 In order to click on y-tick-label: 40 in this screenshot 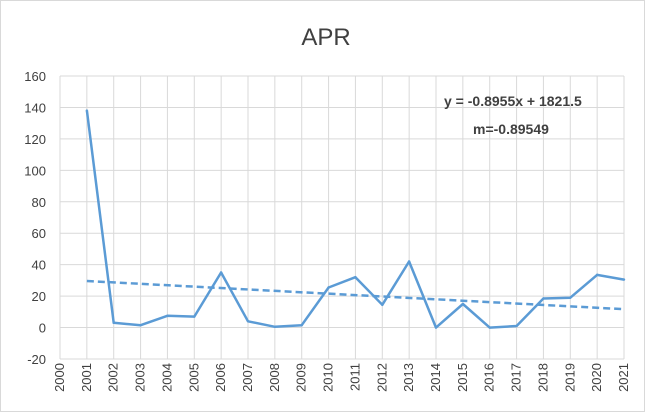, I will do `click(39, 265)`.